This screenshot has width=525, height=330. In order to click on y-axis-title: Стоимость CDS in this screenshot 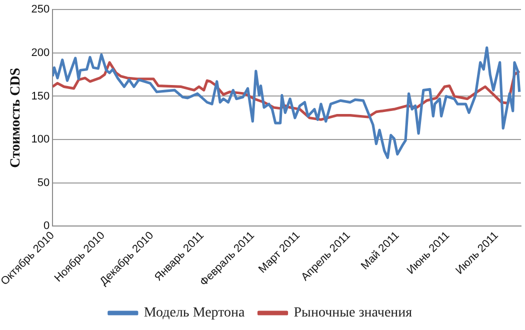, I will do `click(16, 118)`.